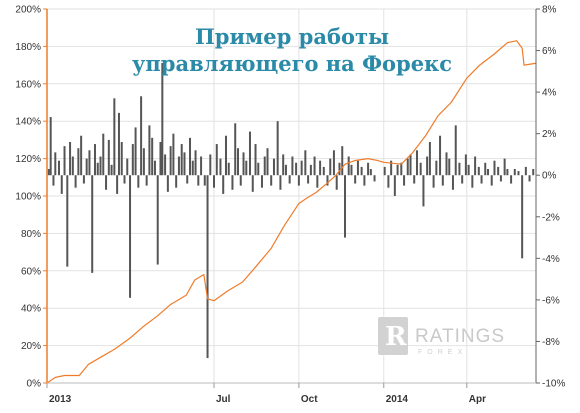  Describe the element at coordinates (551, 259) in the screenshot. I see `right-tick-label: -4%` at that location.